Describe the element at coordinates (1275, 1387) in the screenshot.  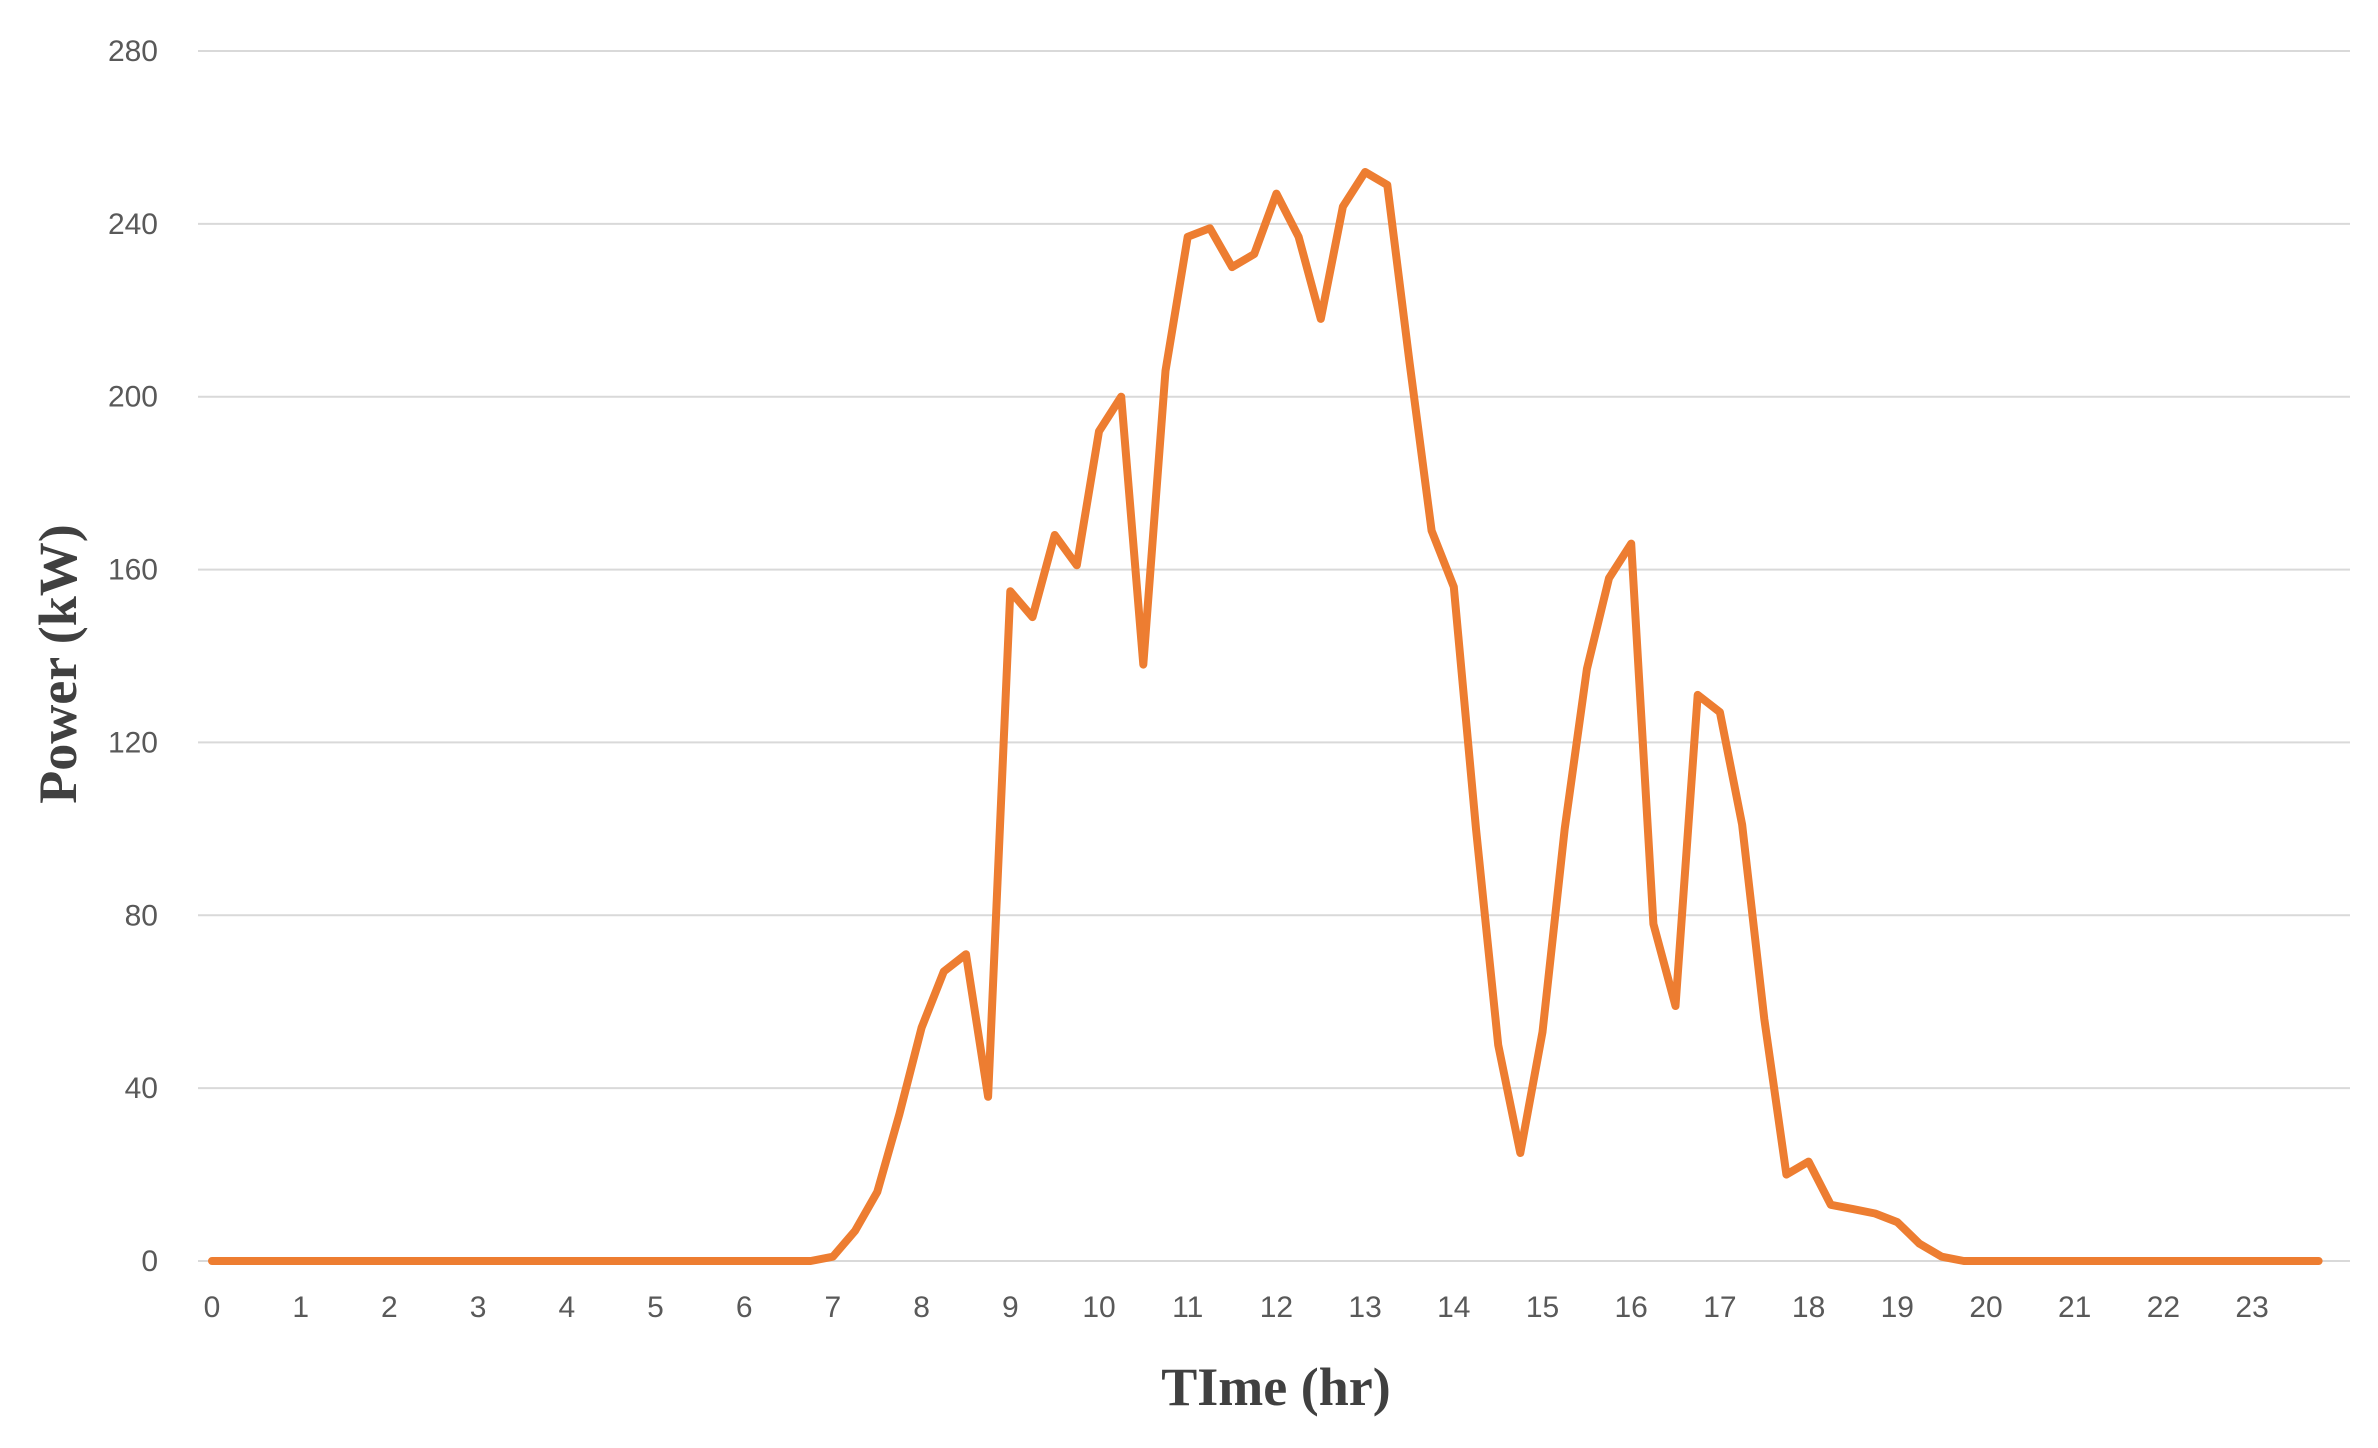
I see `x-axis-title: TIme (hr)` at that location.